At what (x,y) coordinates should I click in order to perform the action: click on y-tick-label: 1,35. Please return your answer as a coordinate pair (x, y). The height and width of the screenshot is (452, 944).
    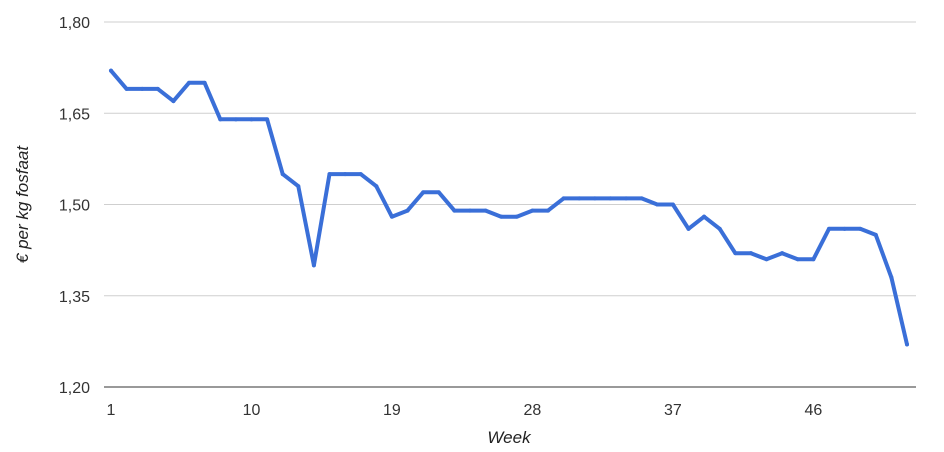
    Looking at the image, I should click on (74, 297).